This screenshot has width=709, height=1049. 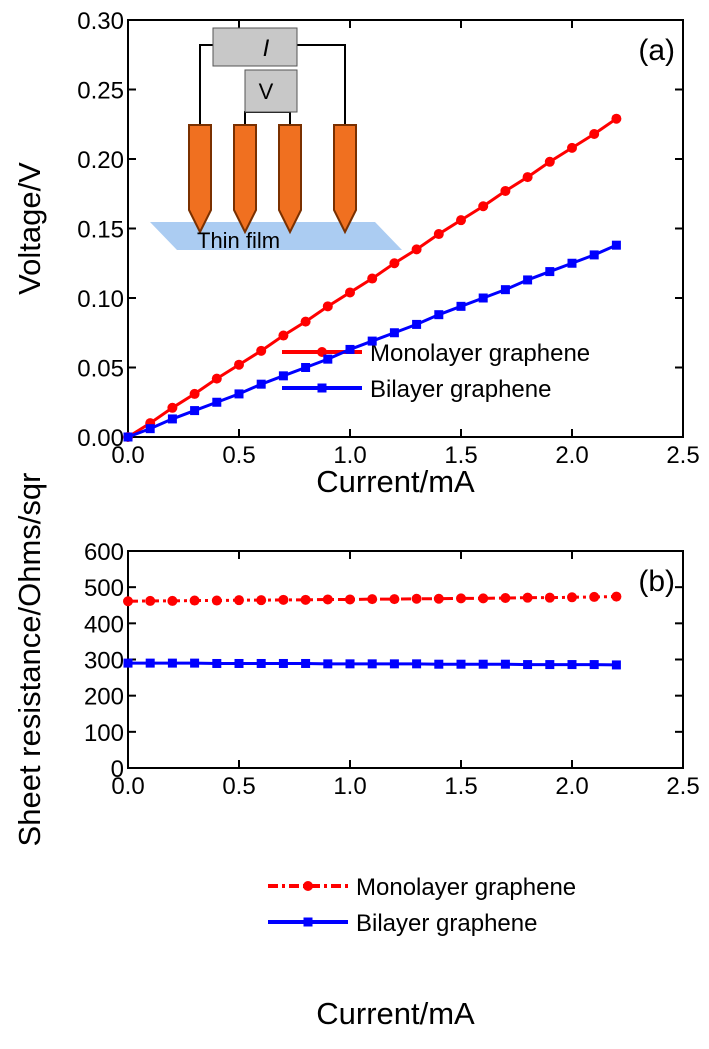 What do you see at coordinates (117, 769) in the screenshot?
I see `y-tick-label: 0` at bounding box center [117, 769].